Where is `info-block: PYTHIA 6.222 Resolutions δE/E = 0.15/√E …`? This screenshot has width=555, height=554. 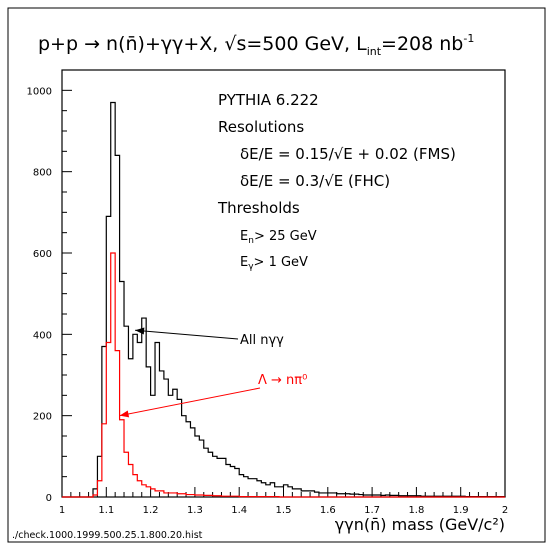 info-block: PYTHIA 6.222 Resolutions δE/E = 0.15/√E … is located at coordinates (336, 181).